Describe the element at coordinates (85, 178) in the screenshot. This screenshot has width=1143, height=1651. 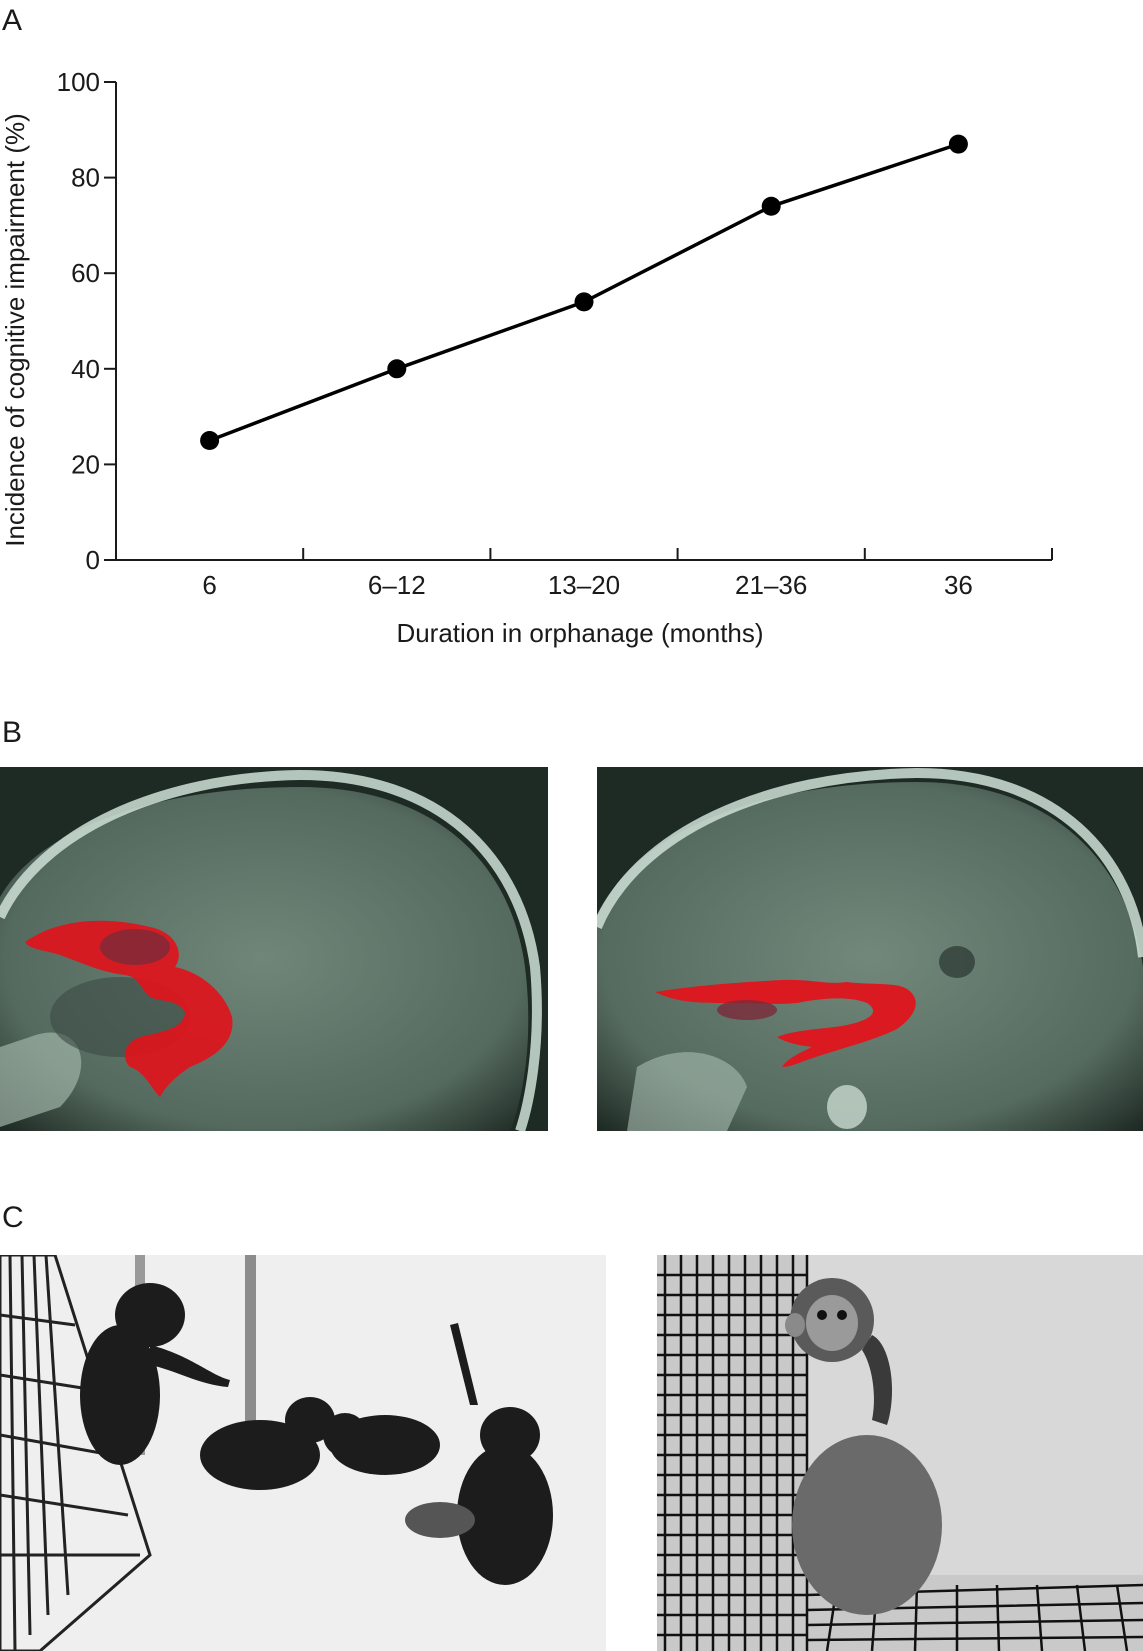
I see `y-tick-label: 80` at that location.